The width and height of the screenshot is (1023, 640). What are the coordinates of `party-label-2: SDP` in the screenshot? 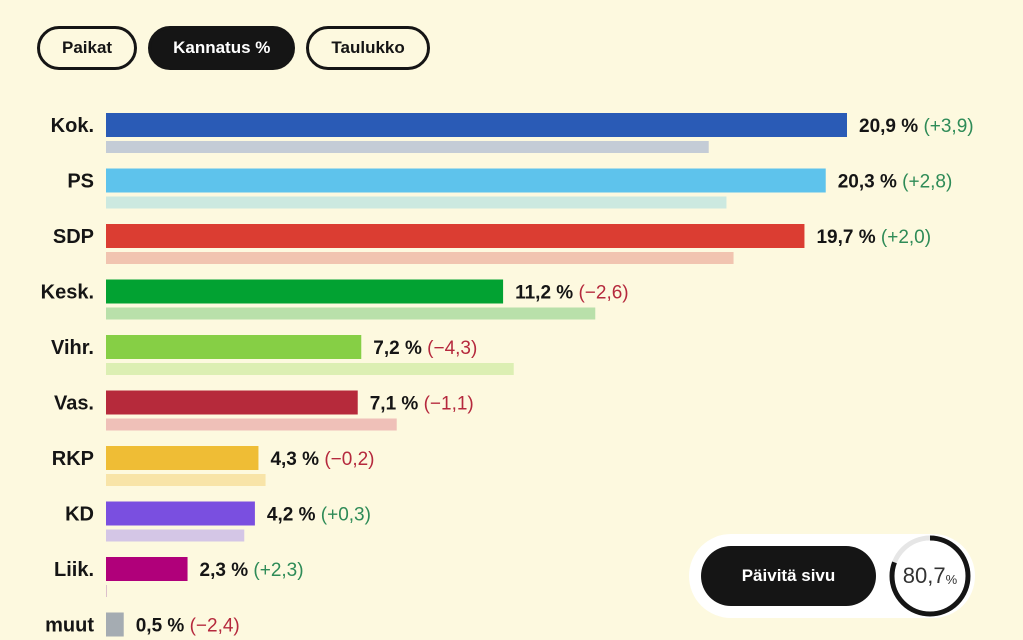 It's located at (73, 237).